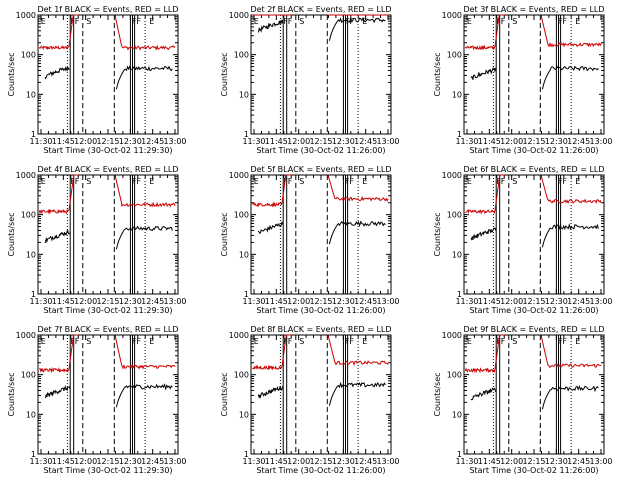 Image resolution: width=640 pixels, height=480 pixels. I want to click on panel-title: Det 2f BLACK = Events, RED = LLD, so click(320, 9).